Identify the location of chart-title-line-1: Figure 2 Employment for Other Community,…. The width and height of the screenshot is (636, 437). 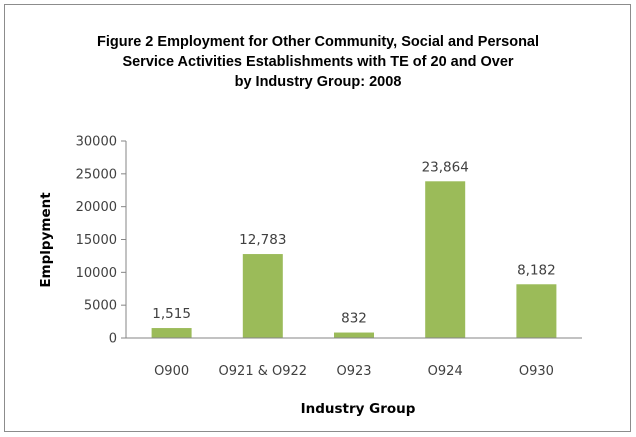
(318, 42).